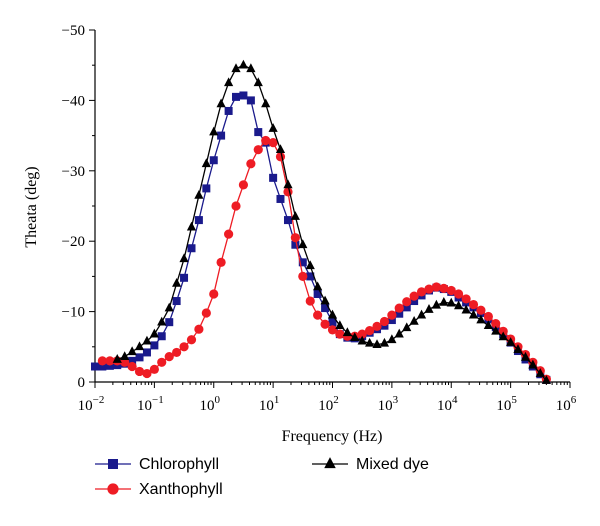 This screenshot has height=526, width=600. Describe the element at coordinates (73, 172) in the screenshot. I see `y-tick-label: −30` at that location.